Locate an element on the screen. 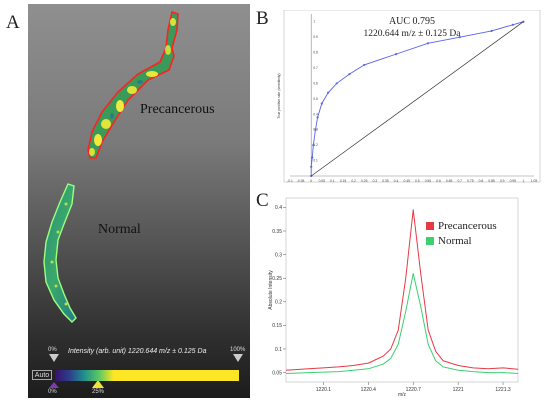 The height and width of the screenshot is (405, 550). roc-x-tick: 1.05 is located at coordinates (534, 181).